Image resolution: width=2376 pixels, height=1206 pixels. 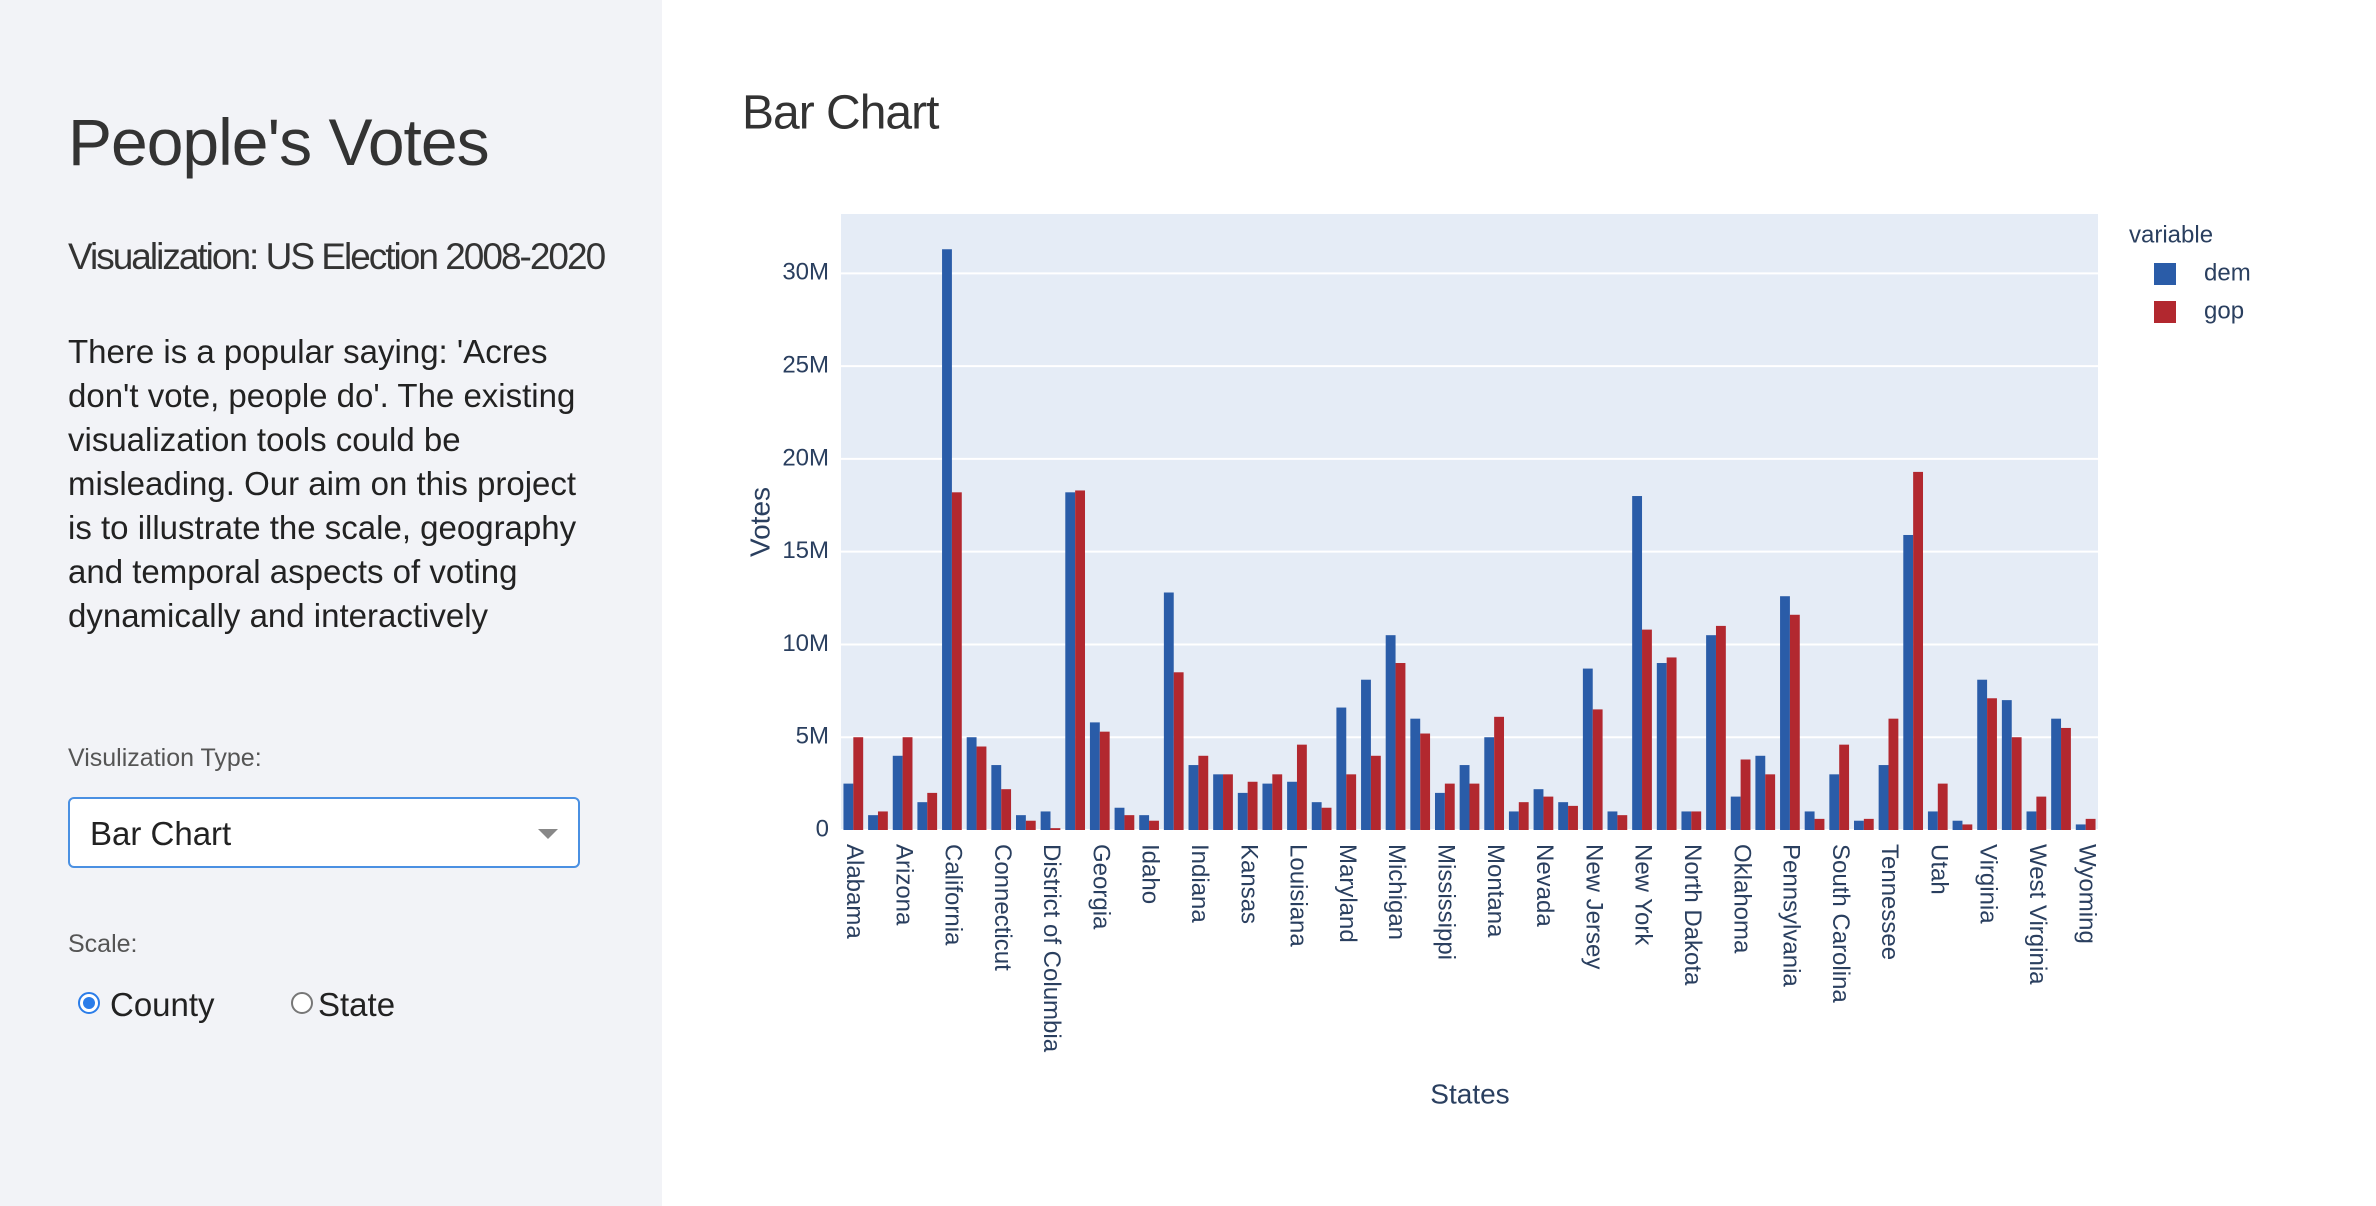 I want to click on y-tick-label: 10M, so click(x=805, y=643).